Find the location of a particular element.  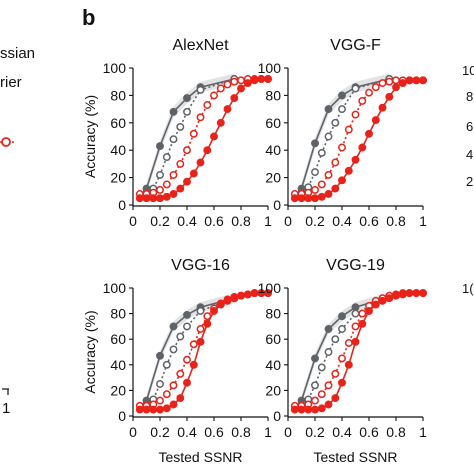

y-tick-label: 40 is located at coordinates (273, 150).